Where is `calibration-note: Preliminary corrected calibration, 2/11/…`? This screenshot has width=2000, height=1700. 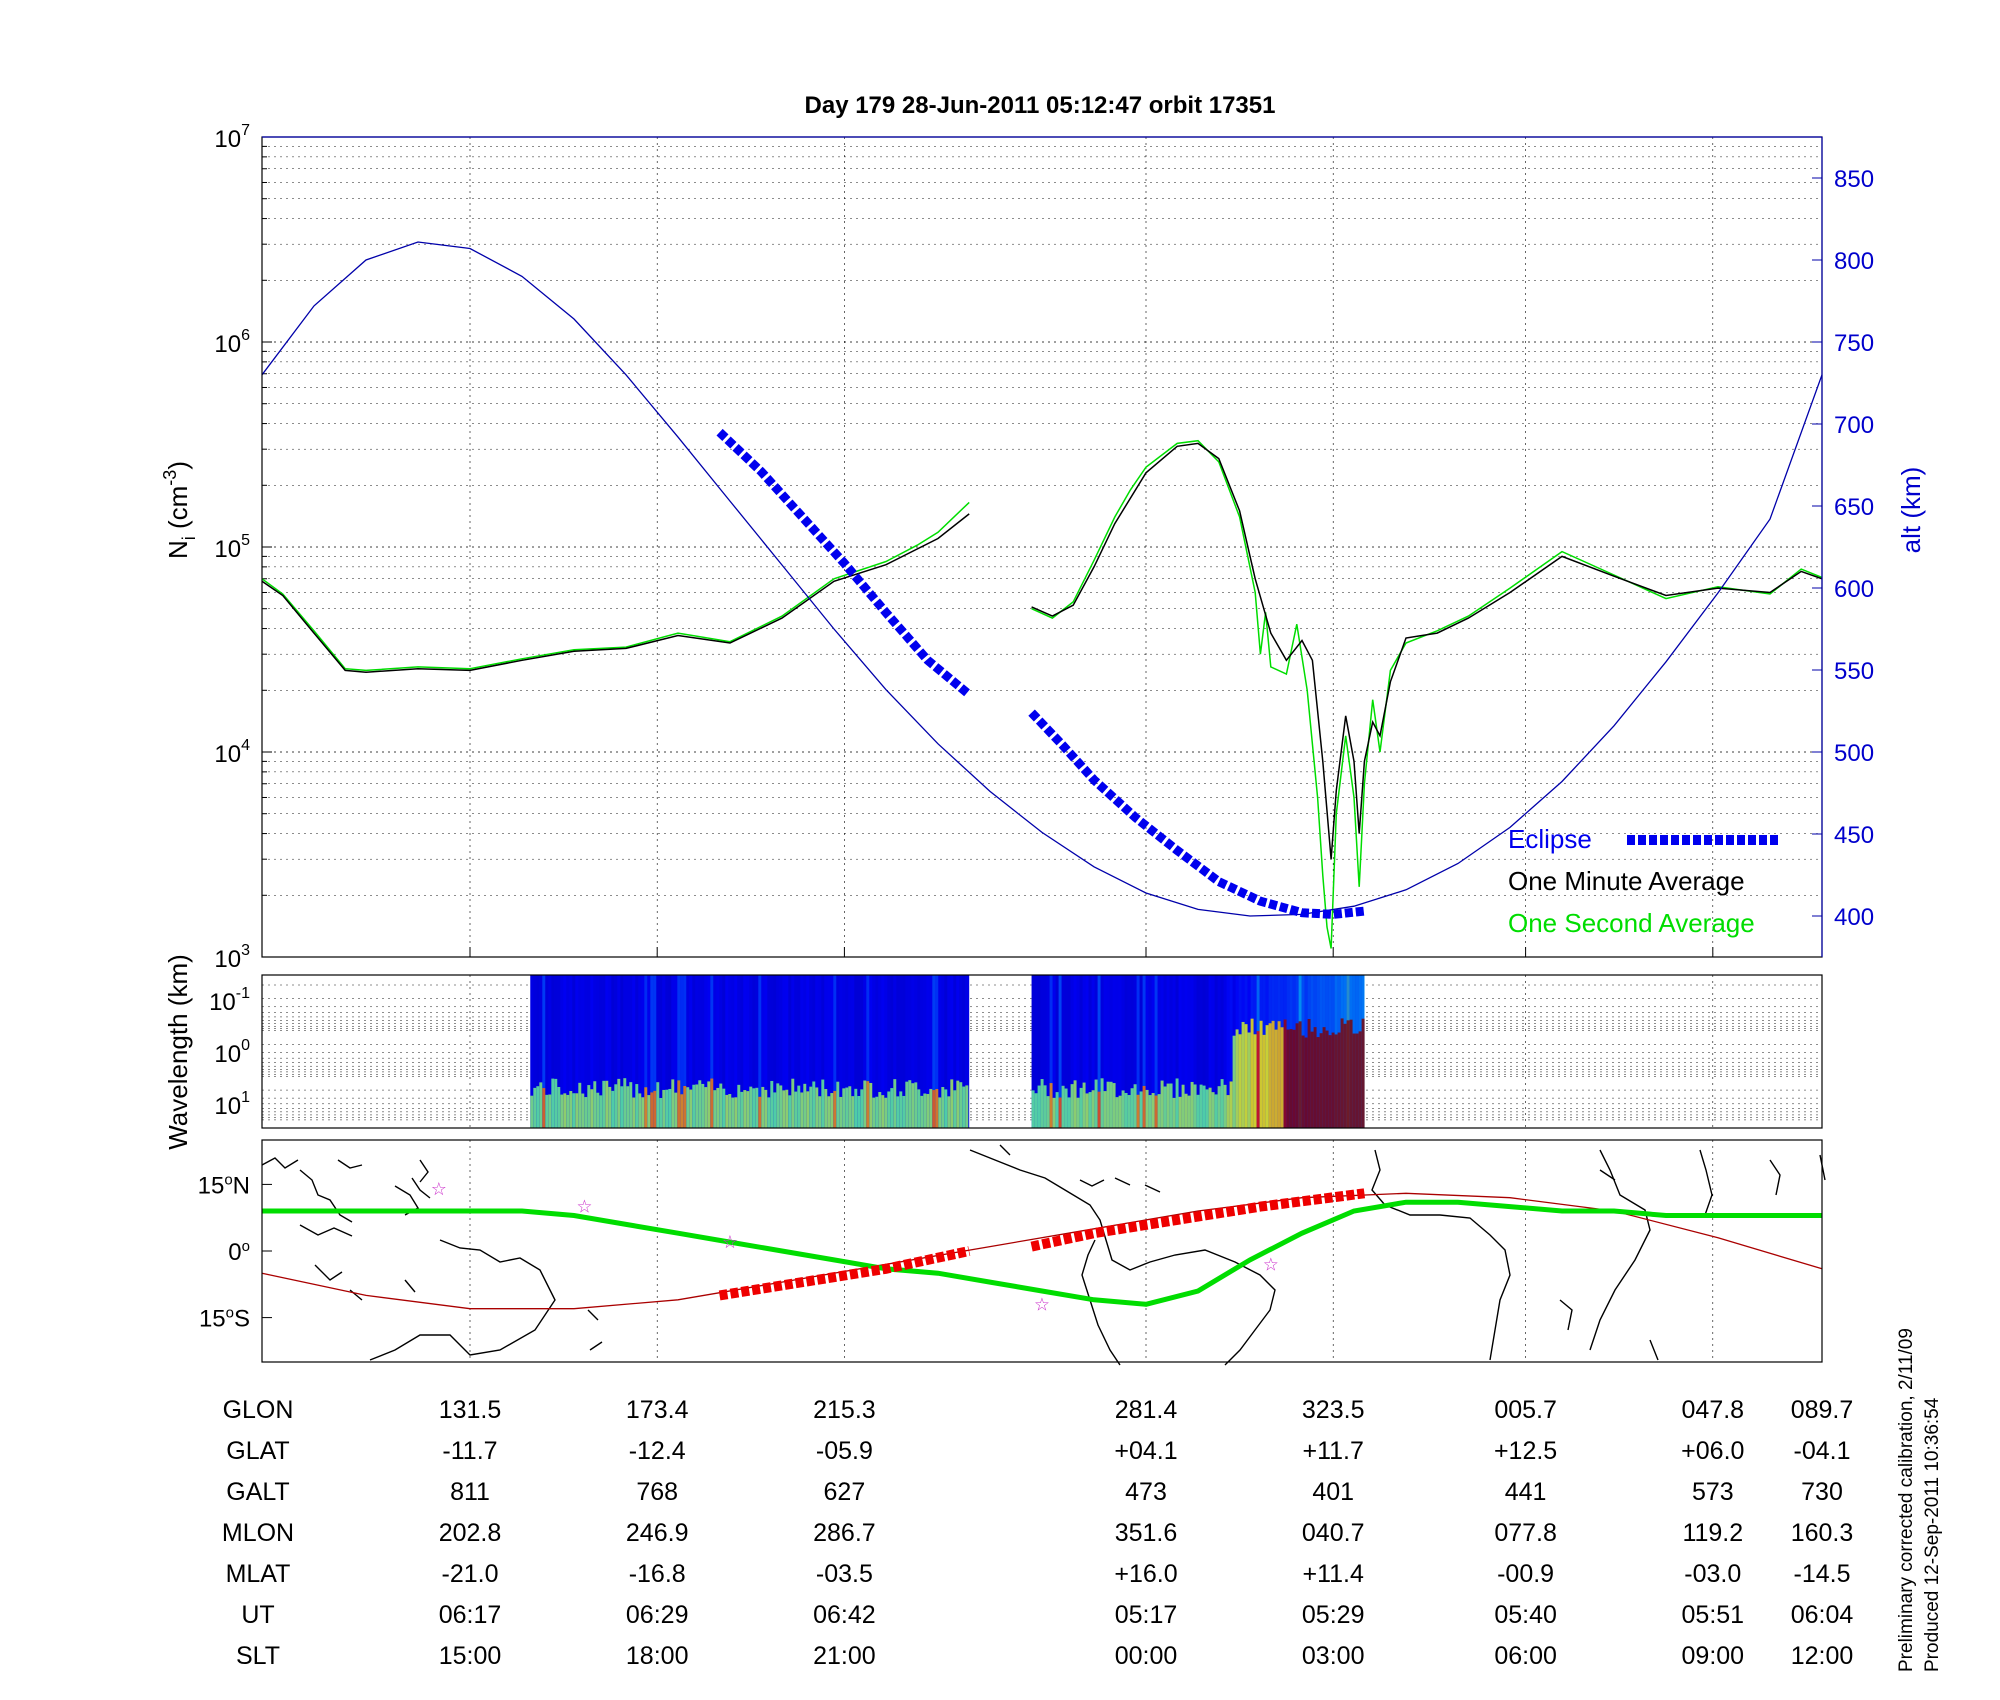
calibration-note: Preliminary corrected calibration, 2/11/… is located at coordinates (1906, 1500).